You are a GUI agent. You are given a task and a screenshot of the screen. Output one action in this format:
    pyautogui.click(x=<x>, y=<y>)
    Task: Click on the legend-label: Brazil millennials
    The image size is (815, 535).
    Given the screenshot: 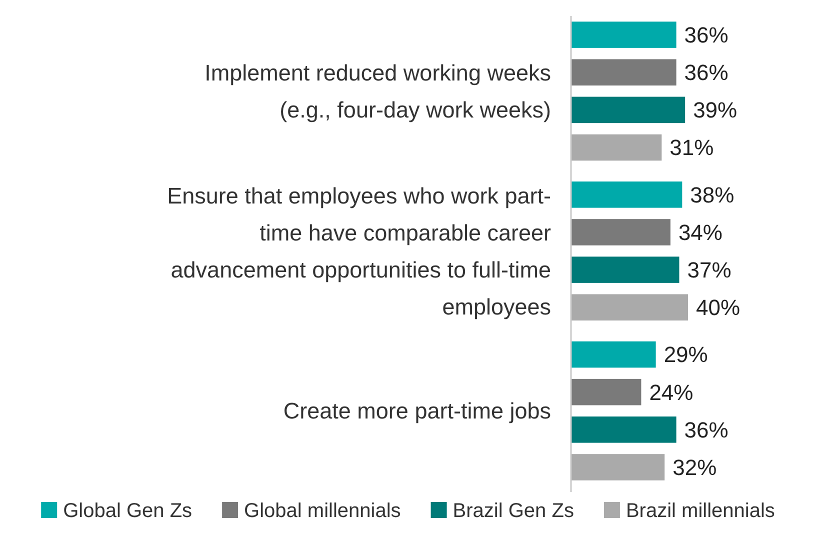 What is the action you would take?
    pyautogui.click(x=700, y=511)
    